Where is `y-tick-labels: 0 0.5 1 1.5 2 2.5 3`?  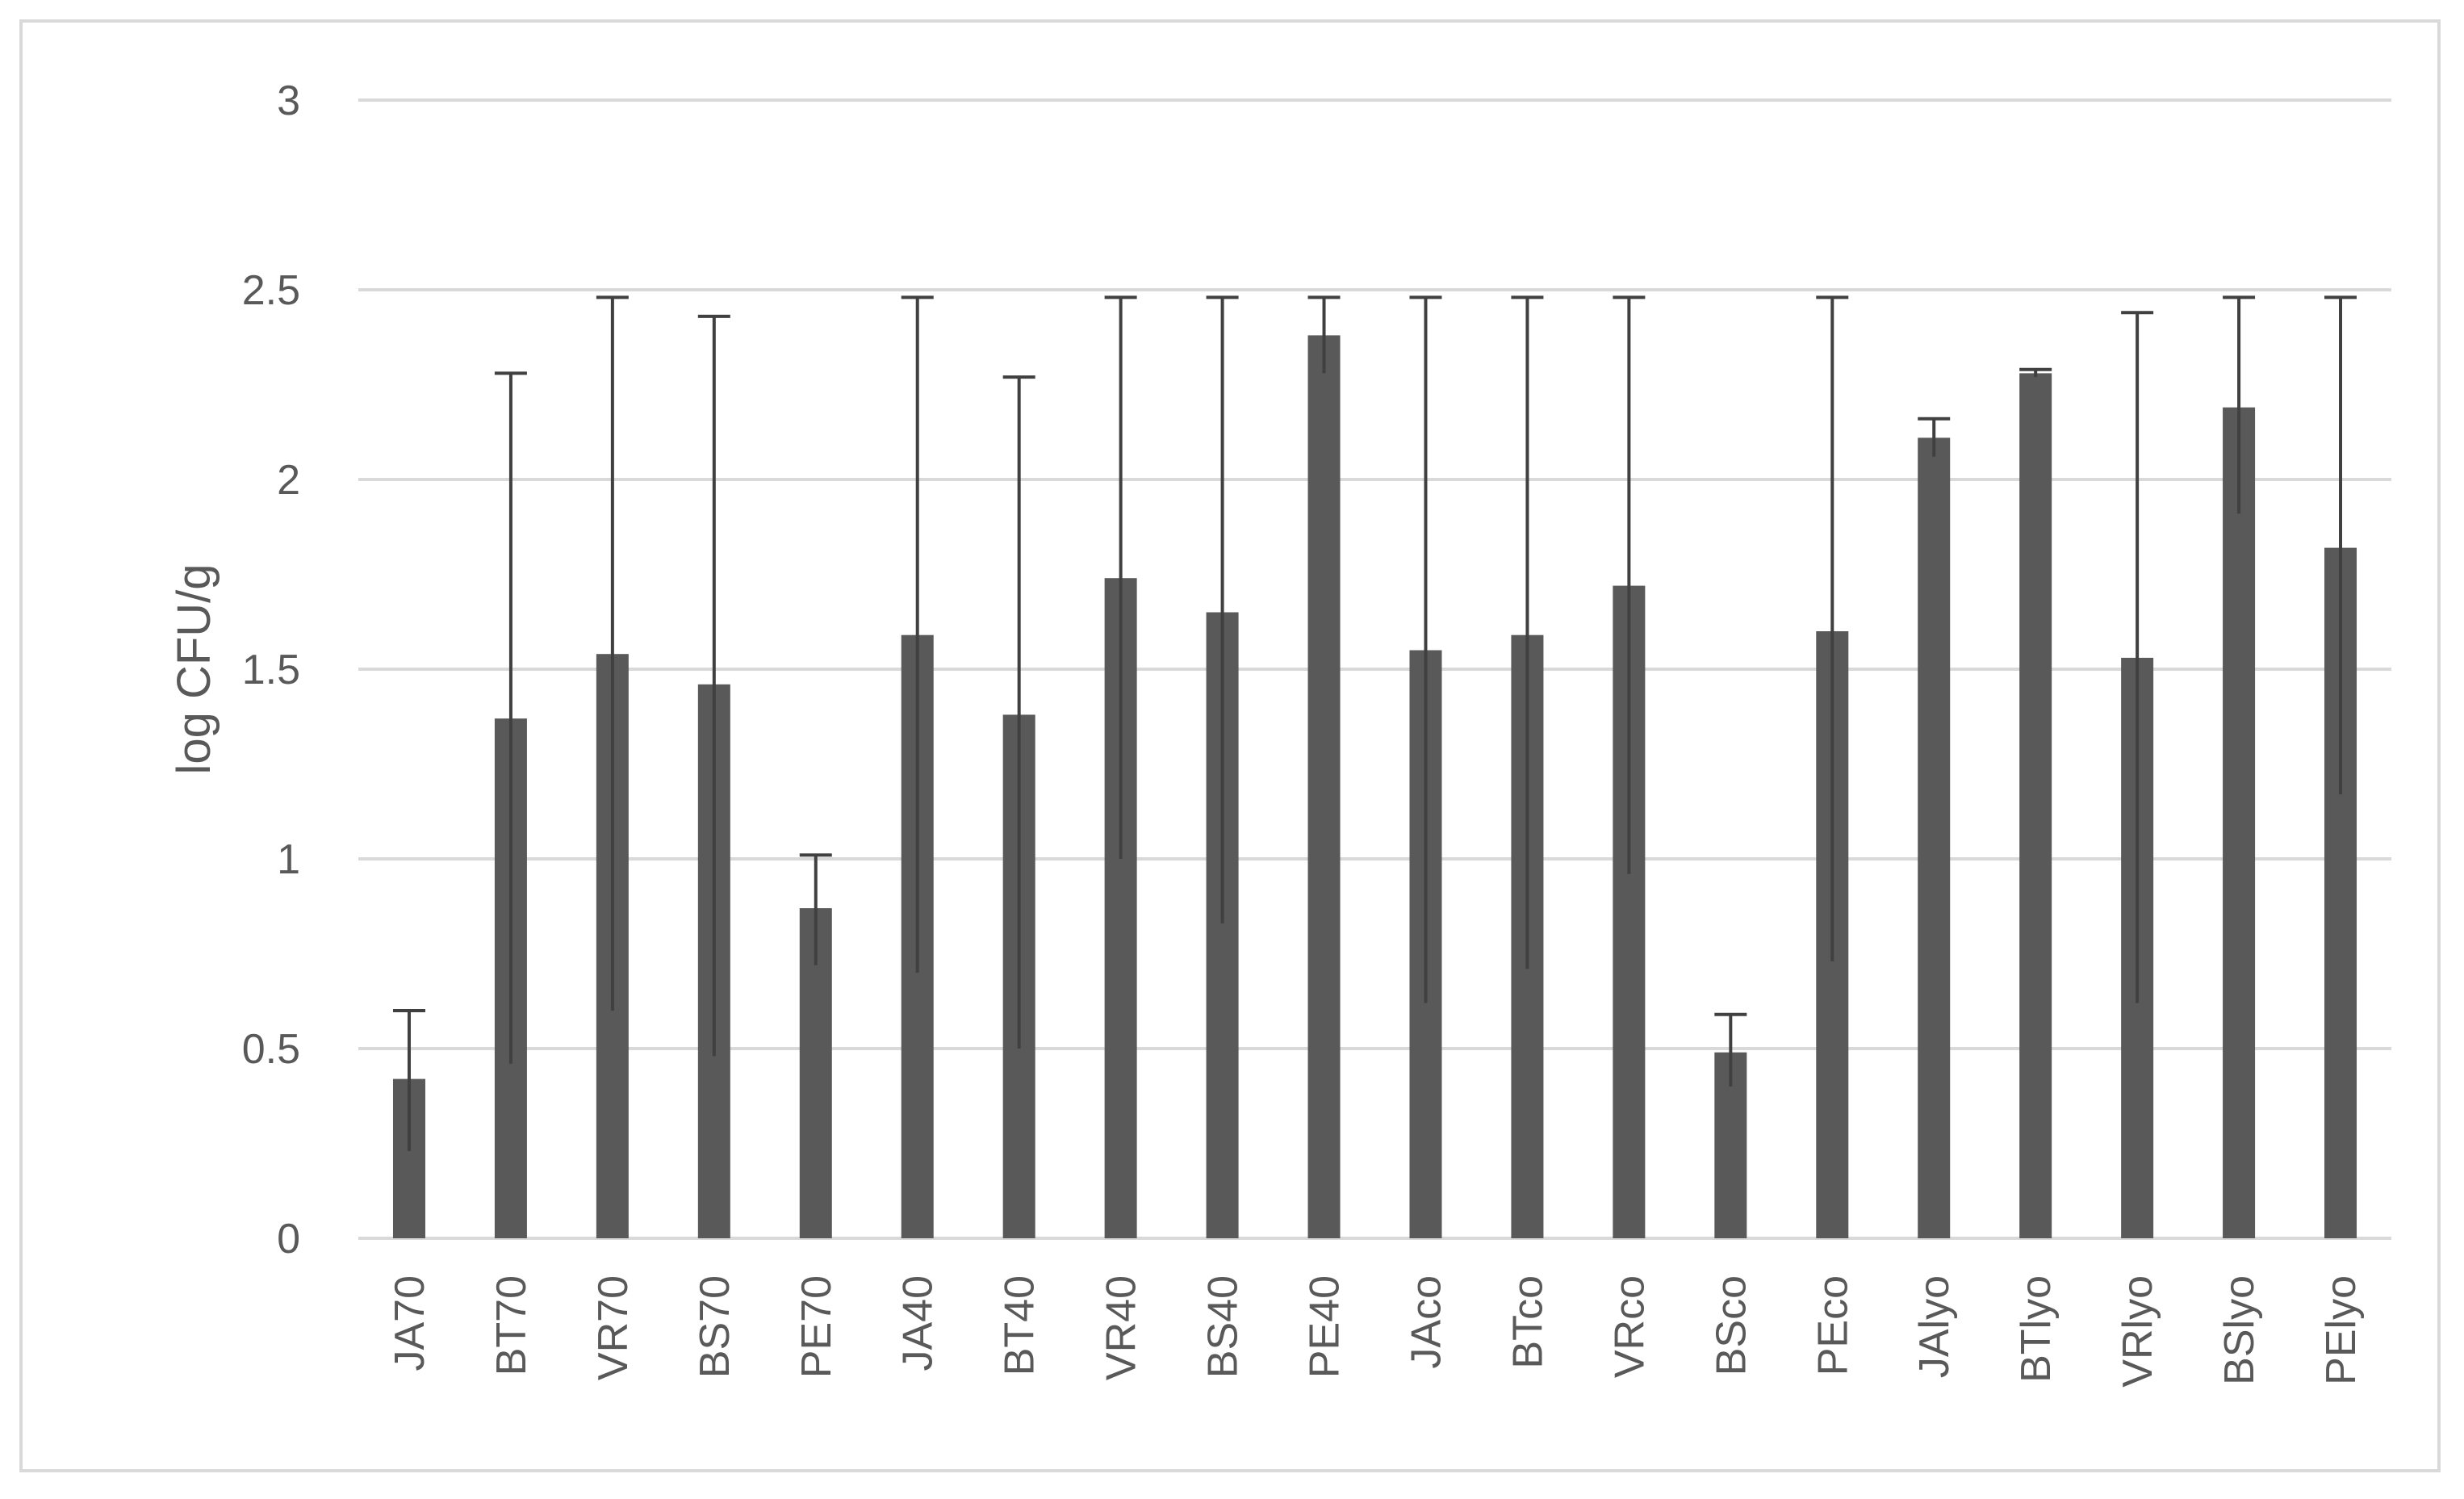
y-tick-labels: 0 0.5 1 1.5 2 2.5 3 is located at coordinates (271, 669).